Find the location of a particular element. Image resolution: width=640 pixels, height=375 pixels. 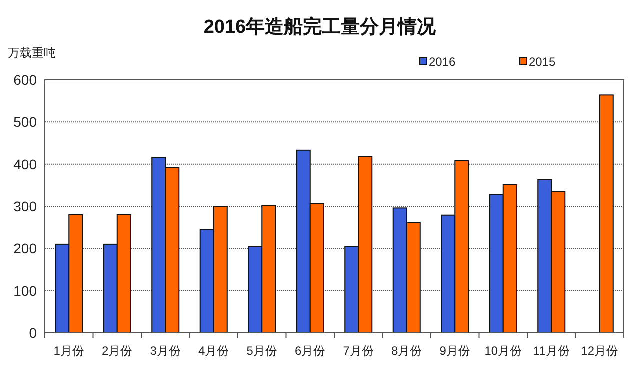

y-tick-label: 300 is located at coordinates (26, 206).